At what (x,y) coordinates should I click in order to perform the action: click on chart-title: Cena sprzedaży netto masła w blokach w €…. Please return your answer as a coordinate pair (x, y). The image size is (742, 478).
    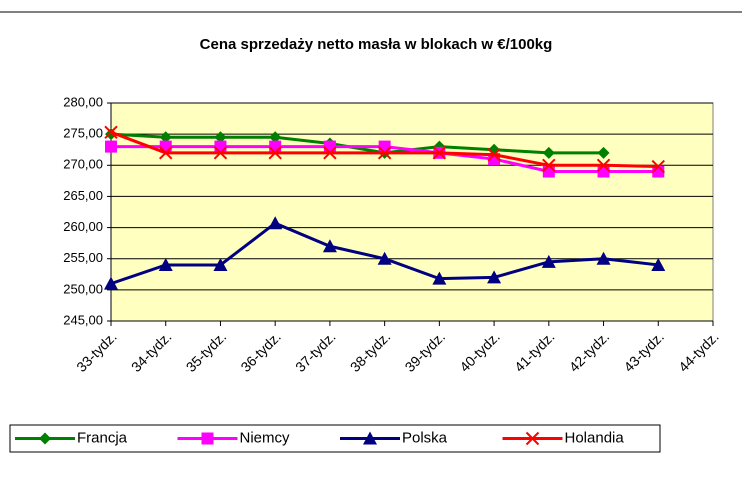
    Looking at the image, I should click on (376, 44).